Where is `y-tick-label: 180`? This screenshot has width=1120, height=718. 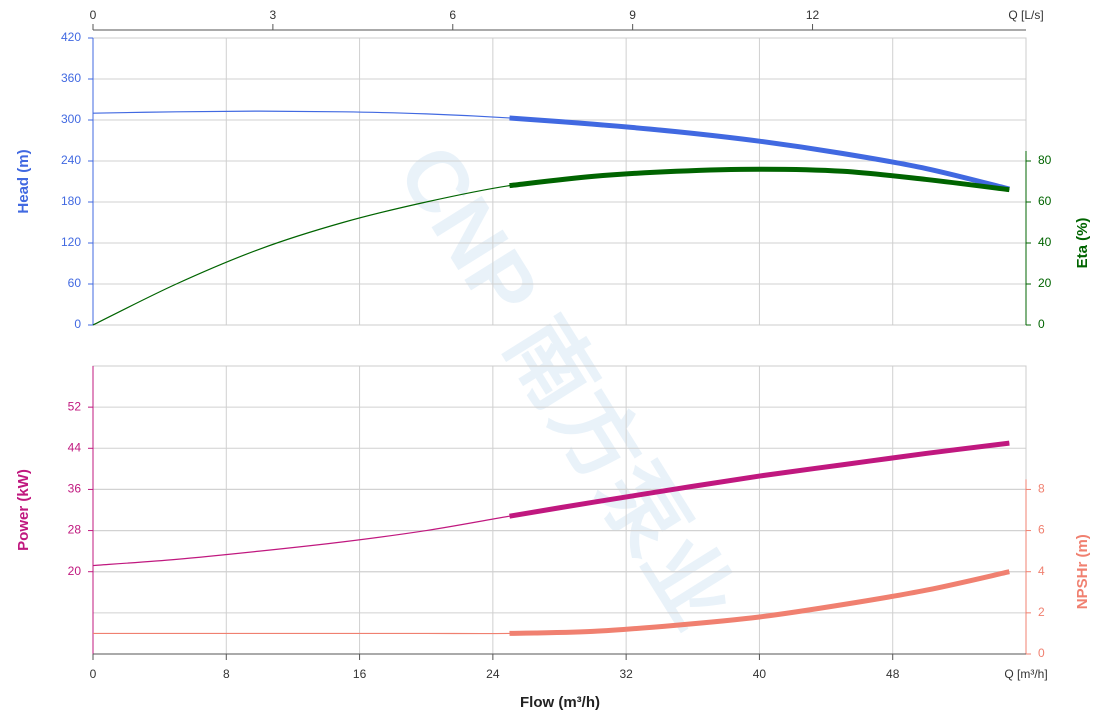
y-tick-label: 180 is located at coordinates (71, 201).